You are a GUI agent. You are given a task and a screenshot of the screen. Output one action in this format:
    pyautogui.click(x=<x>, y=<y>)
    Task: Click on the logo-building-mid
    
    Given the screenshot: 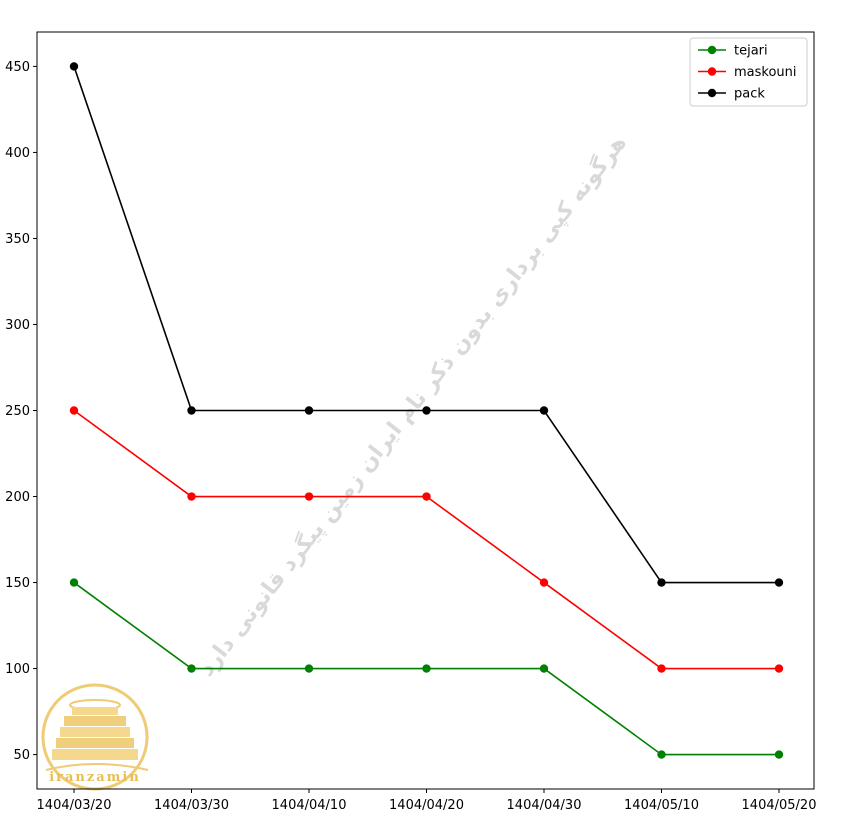 What is the action you would take?
    pyautogui.click(x=95, y=721)
    